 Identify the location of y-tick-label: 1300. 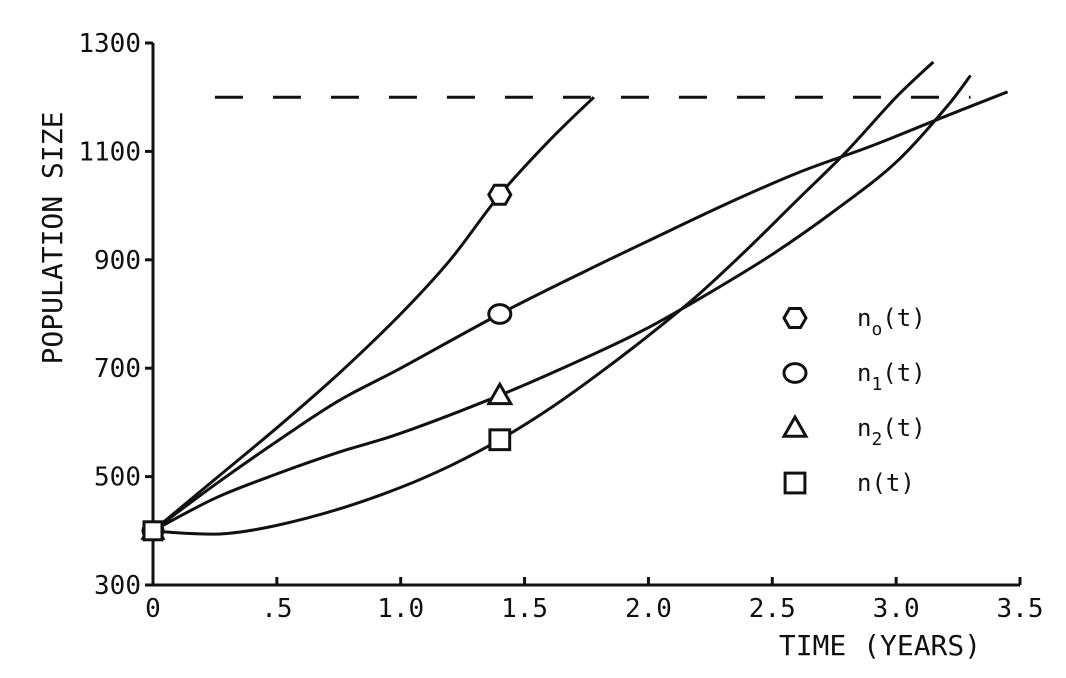
(109, 44).